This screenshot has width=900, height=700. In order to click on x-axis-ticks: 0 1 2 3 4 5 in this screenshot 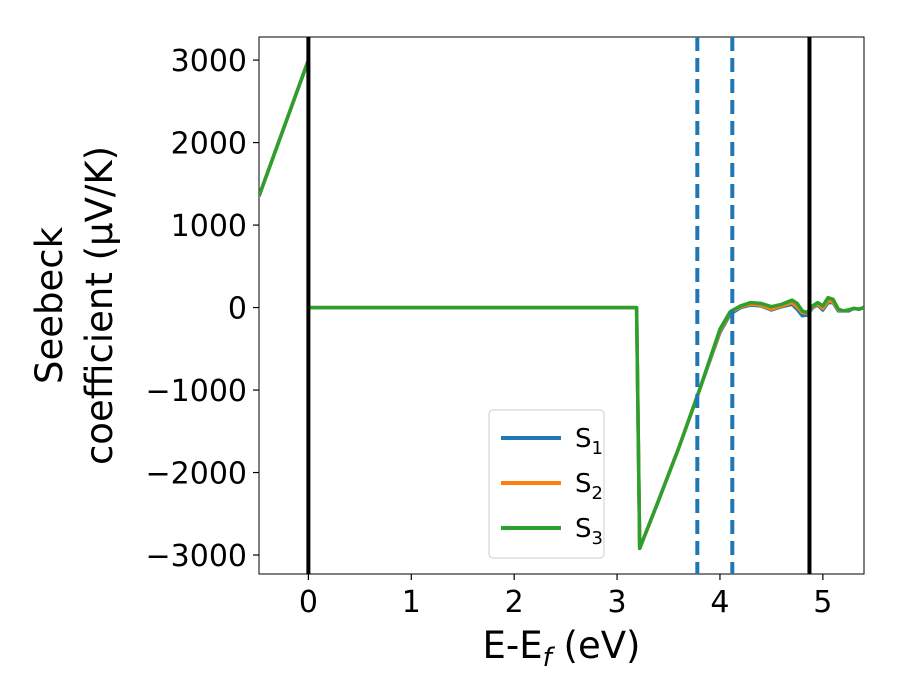, I will do `click(565, 597)`.